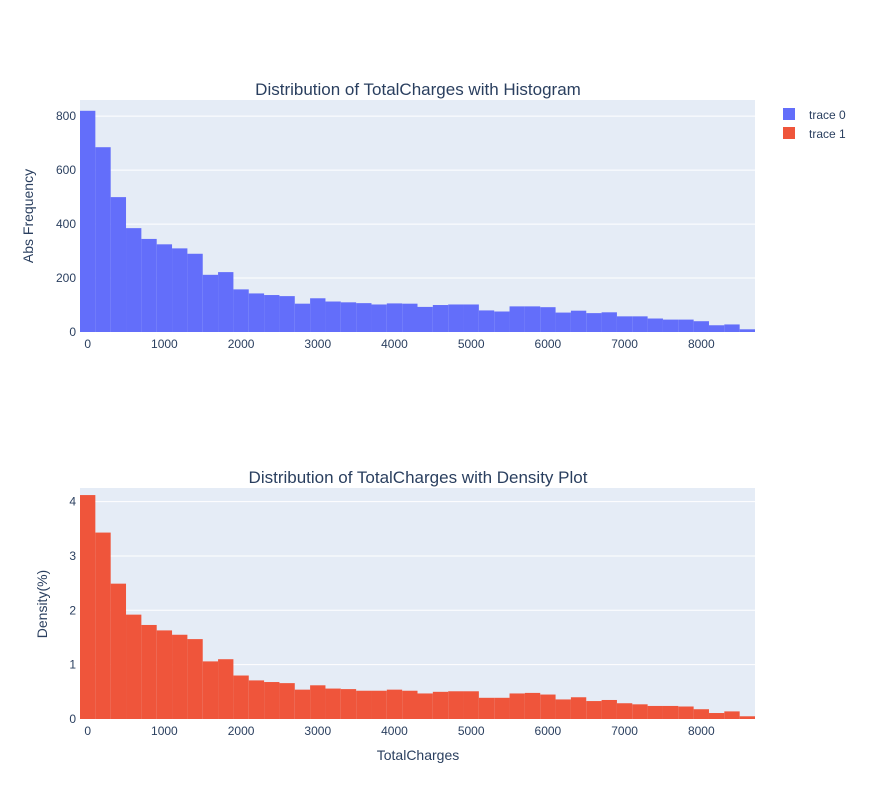 This screenshot has height=800, width=870. What do you see at coordinates (72, 719) in the screenshot?
I see `density-y-tick-label: 0` at bounding box center [72, 719].